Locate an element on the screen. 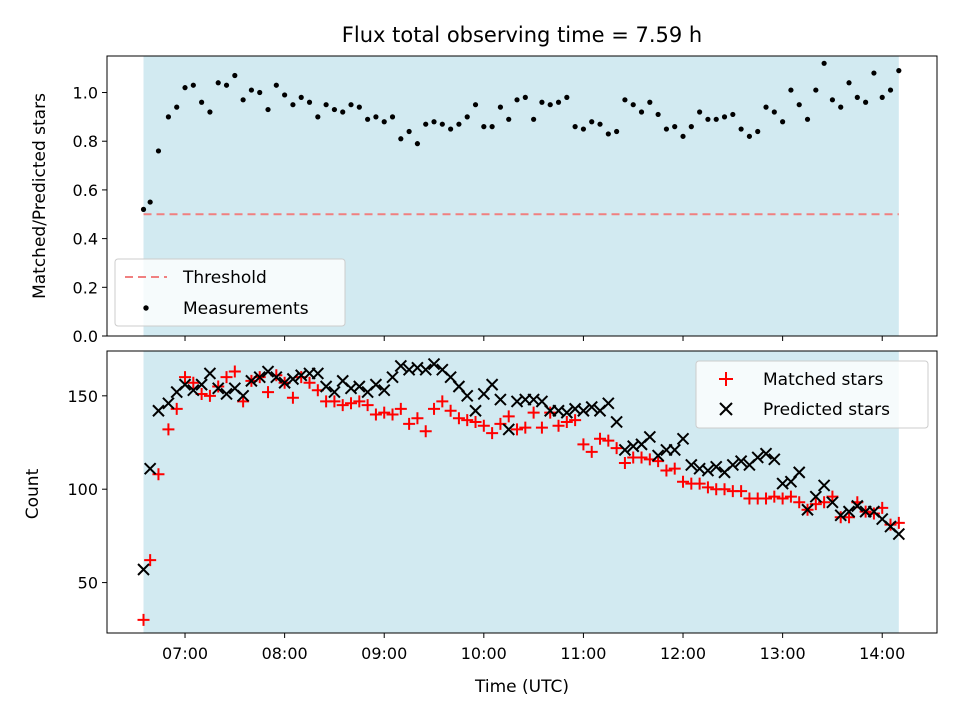  legend-measurements-label: Measurements is located at coordinates (246, 309).